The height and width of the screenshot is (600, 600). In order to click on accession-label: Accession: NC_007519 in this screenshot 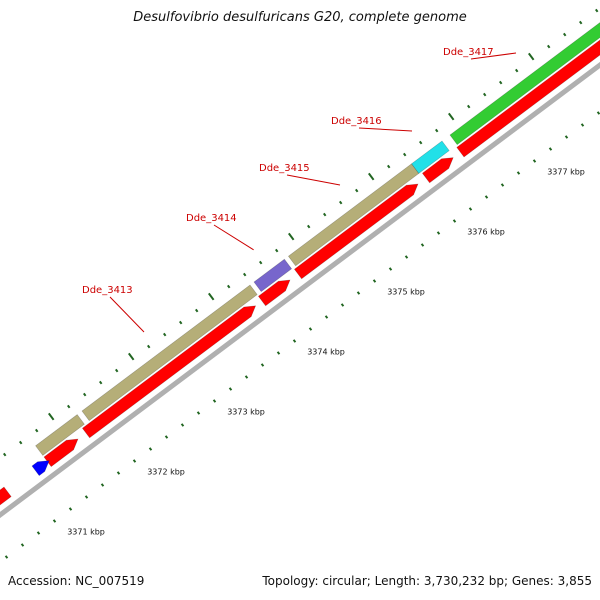, I will do `click(76, 581)`.